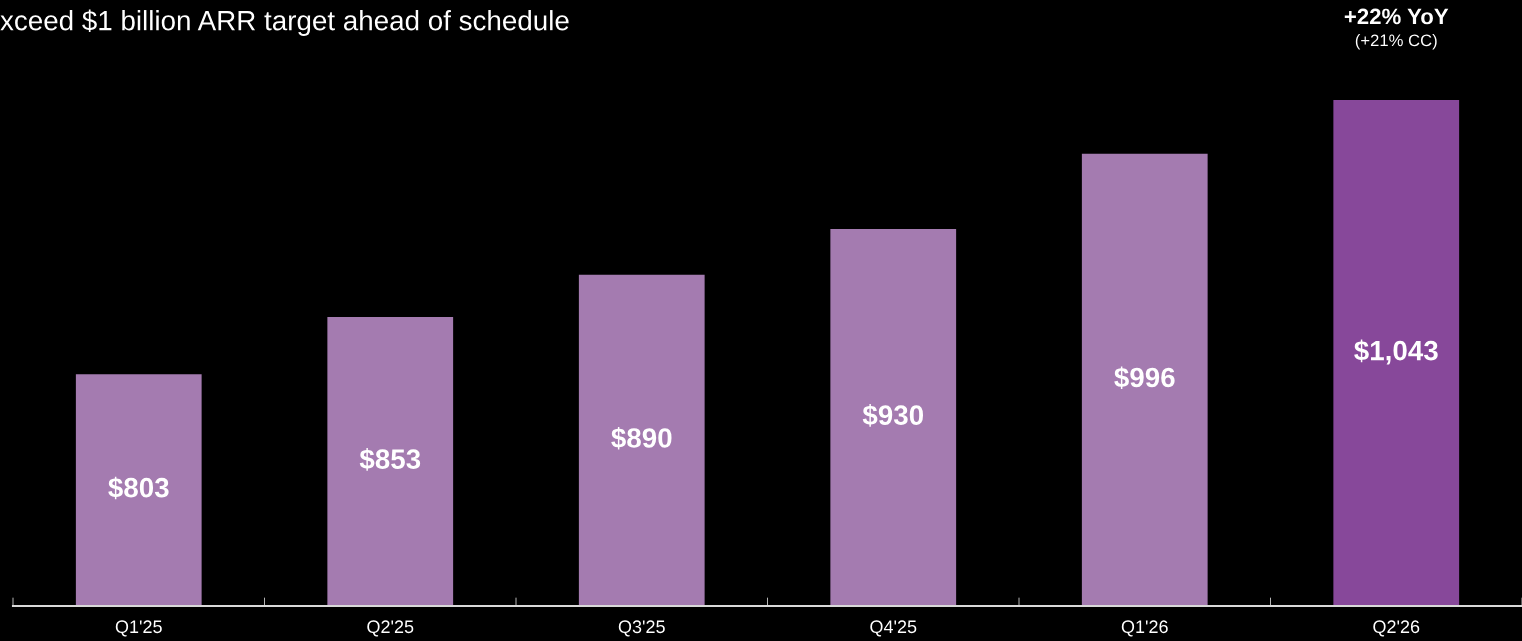 The height and width of the screenshot is (641, 1522). What do you see at coordinates (284, 22) in the screenshot?
I see `chart-title: xceed $1 billion ARR target ahead of schedule` at bounding box center [284, 22].